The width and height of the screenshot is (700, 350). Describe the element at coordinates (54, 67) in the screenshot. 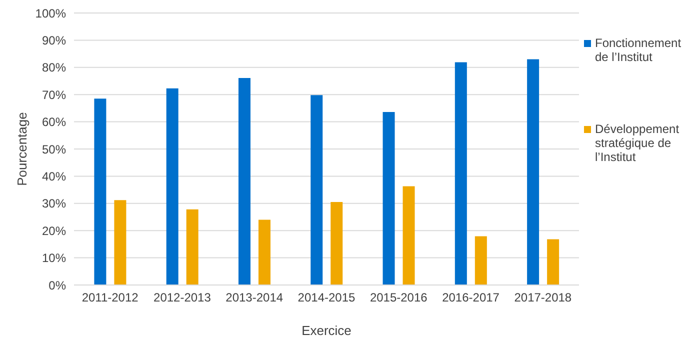

I see `y-tick-label: 80%` at that location.